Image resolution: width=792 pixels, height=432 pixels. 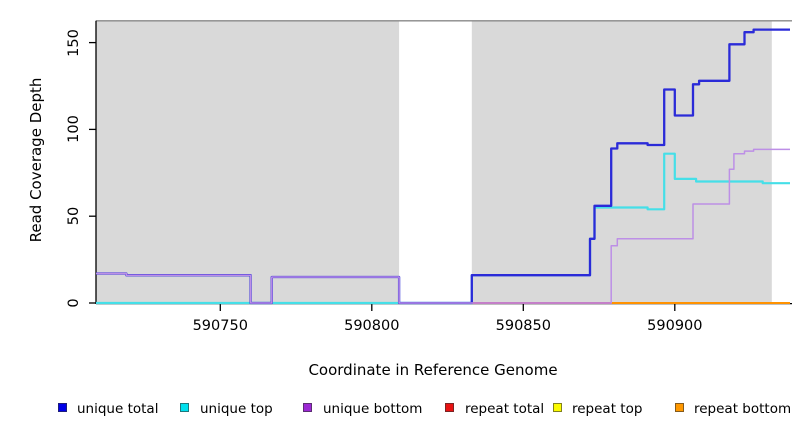 What do you see at coordinates (505, 409) in the screenshot?
I see `legend-label: repeat total` at bounding box center [505, 409].